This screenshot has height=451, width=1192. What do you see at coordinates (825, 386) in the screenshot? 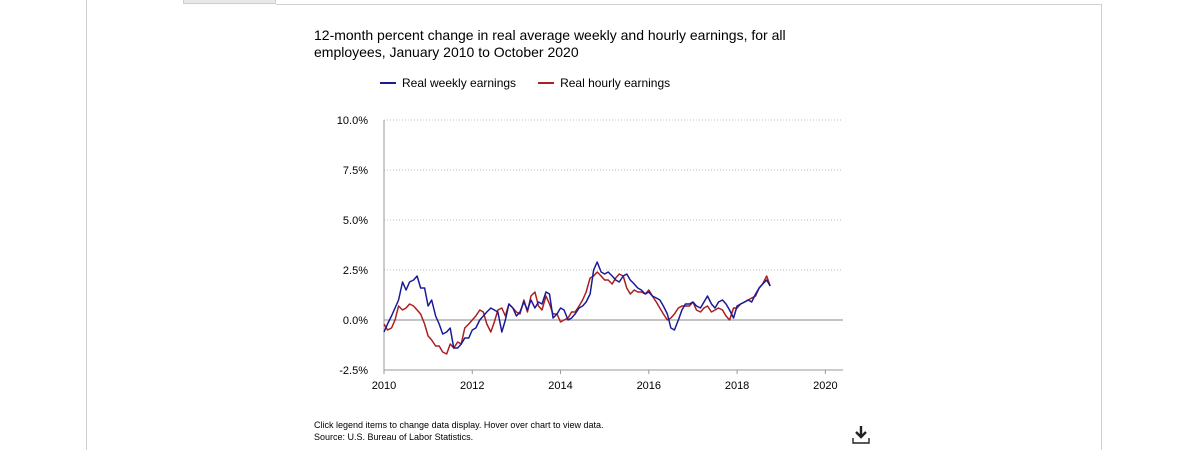
I see `x-tick-label: 2020` at bounding box center [825, 386].